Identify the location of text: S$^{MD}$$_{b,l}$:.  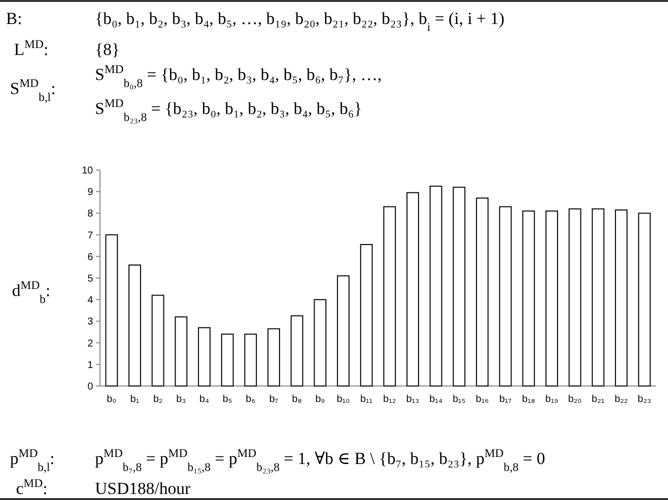
(33, 90).